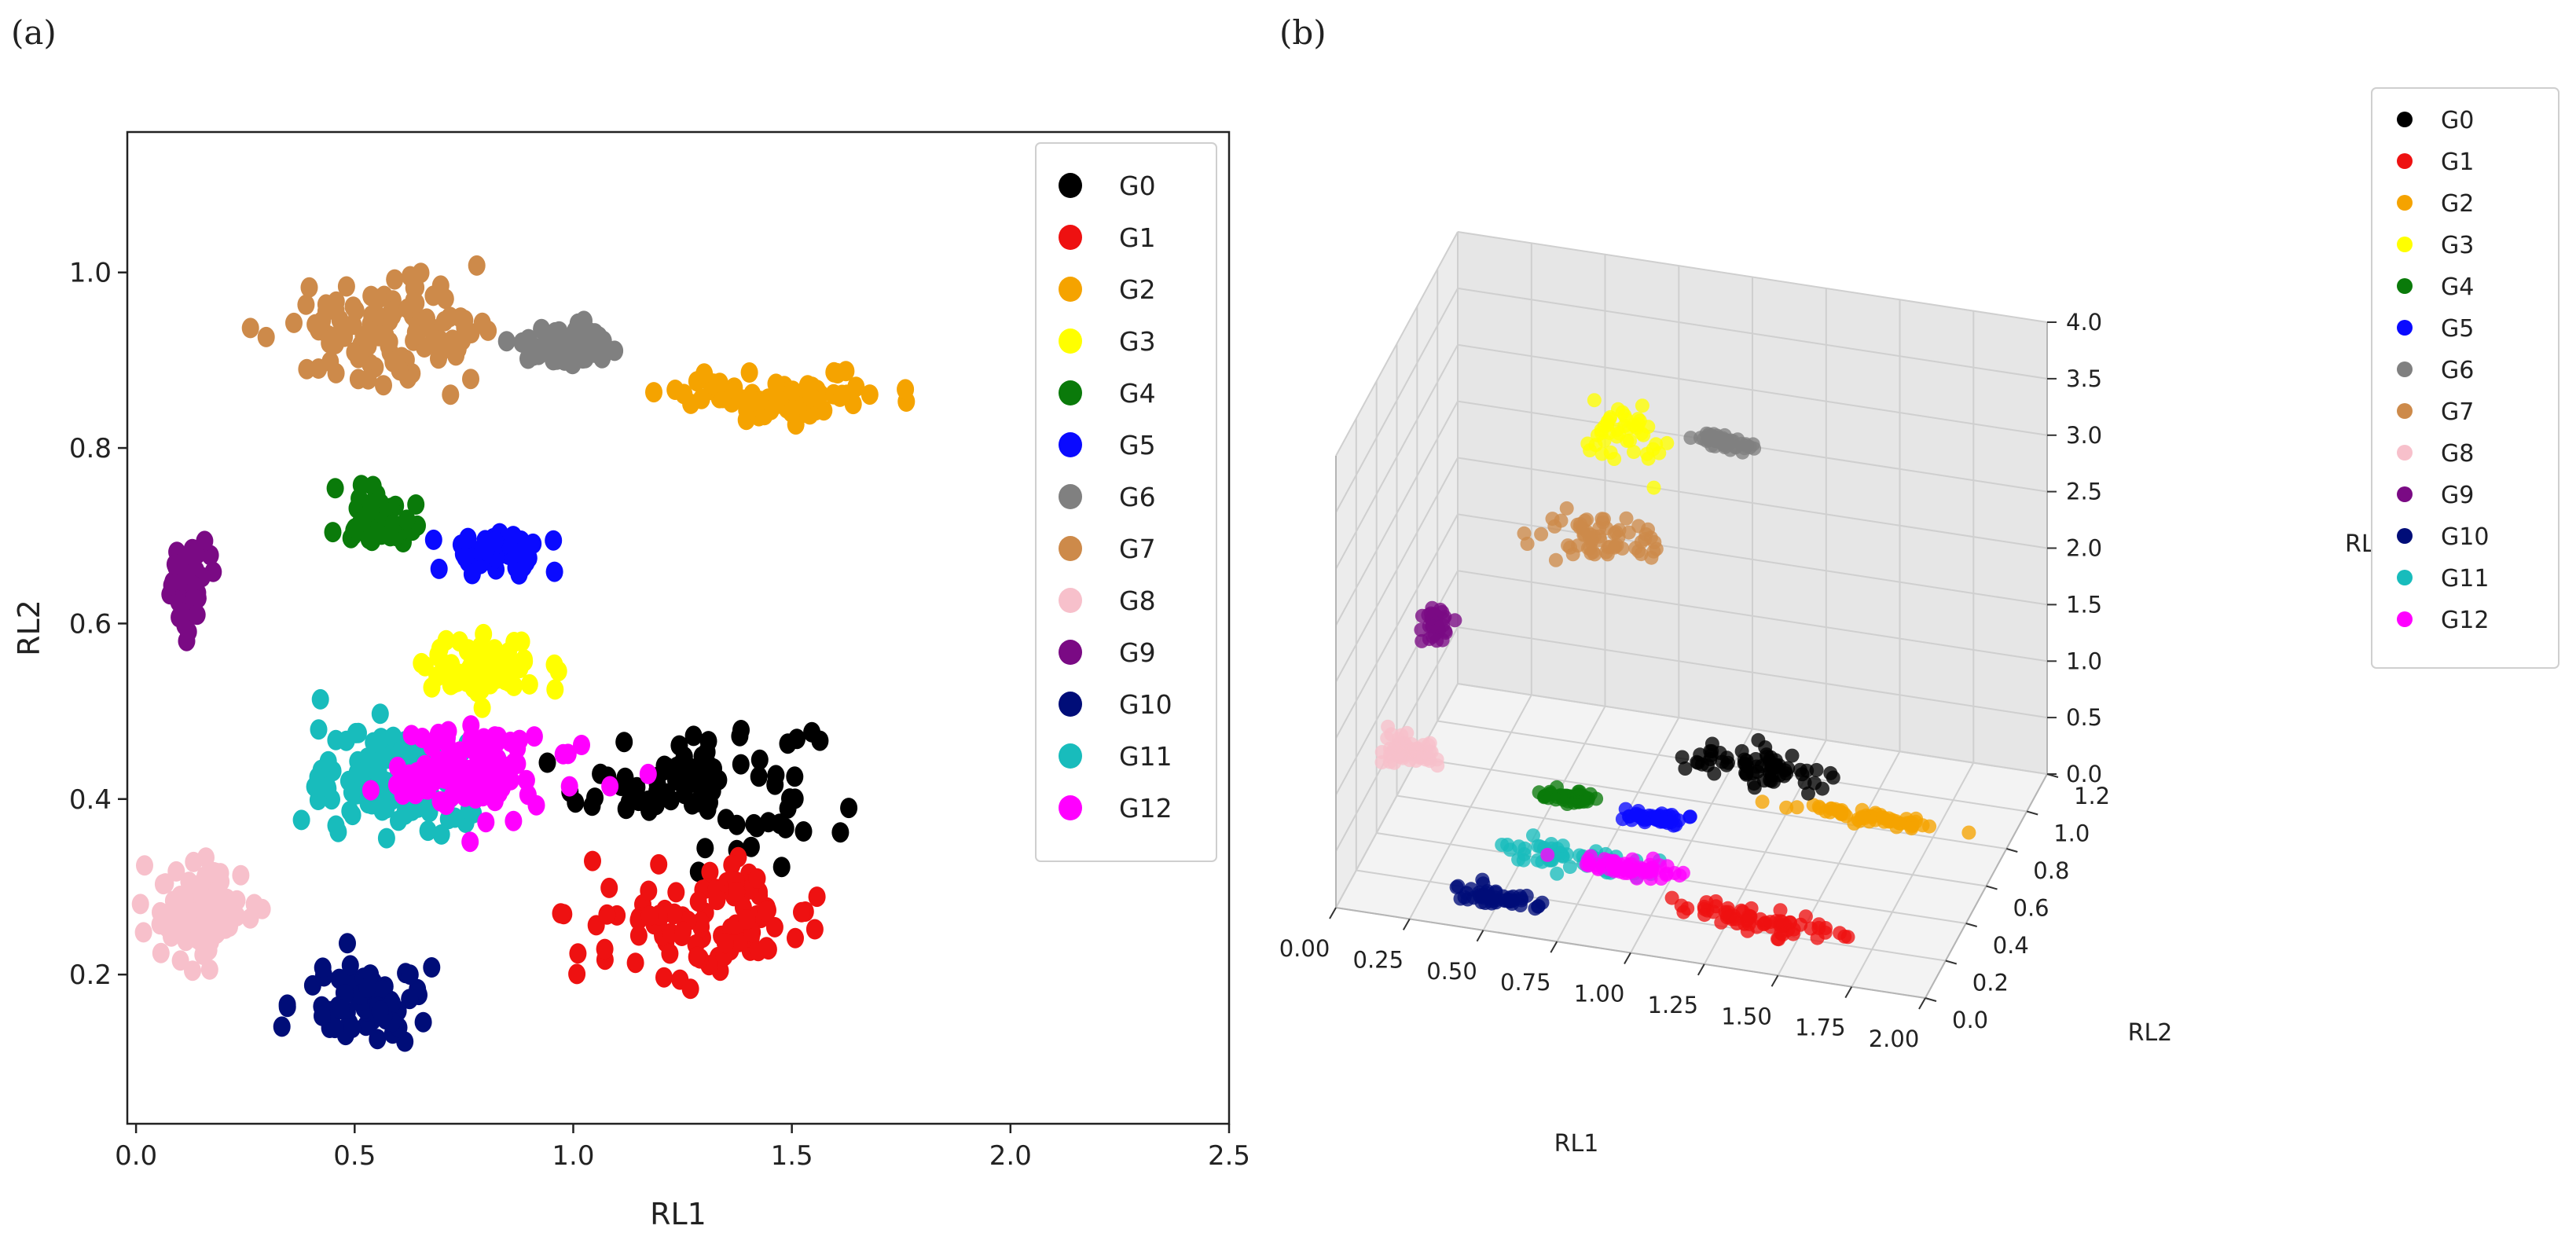 The height and width of the screenshot is (1255, 2576). What do you see at coordinates (1746, 446) in the screenshot?
I see `point3d-g6` at bounding box center [1746, 446].